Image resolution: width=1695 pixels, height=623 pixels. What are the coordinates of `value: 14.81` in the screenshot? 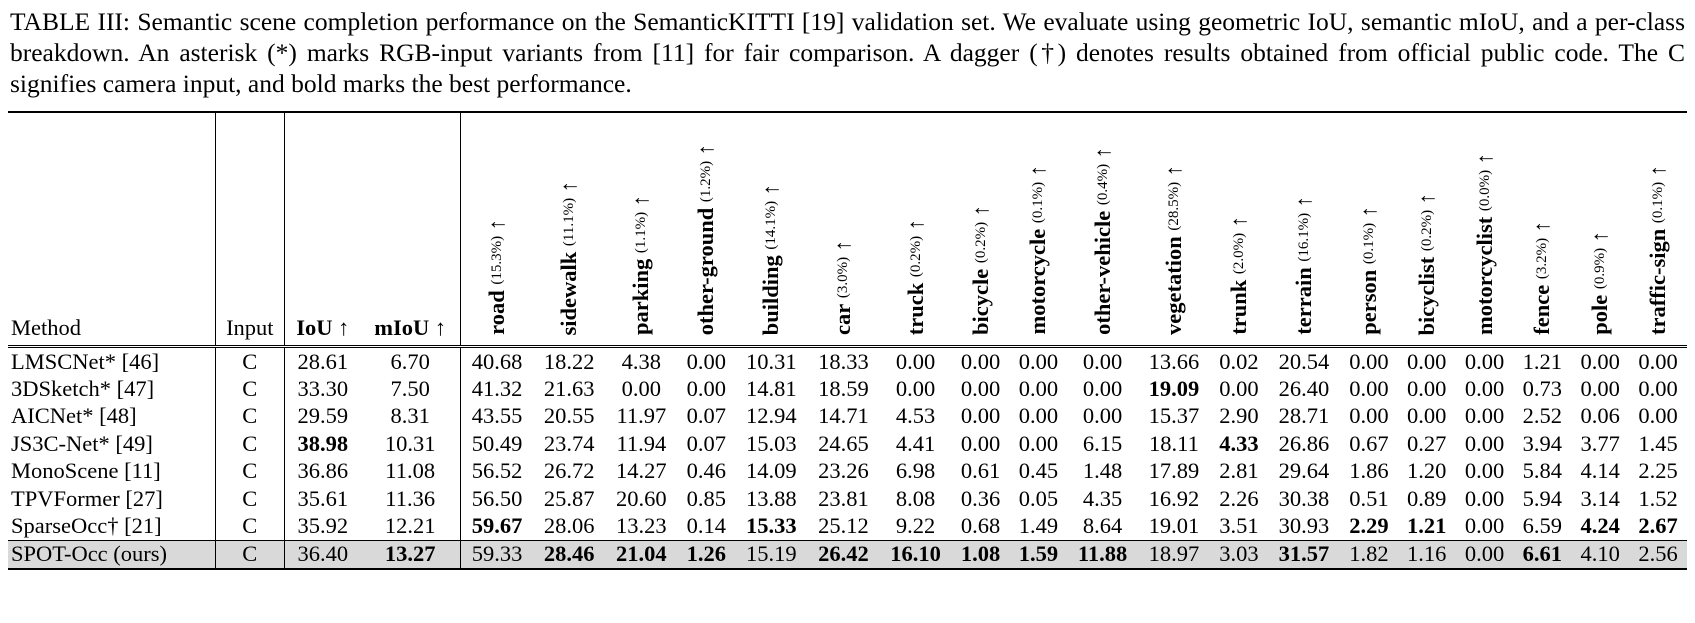 It's located at (771, 389).